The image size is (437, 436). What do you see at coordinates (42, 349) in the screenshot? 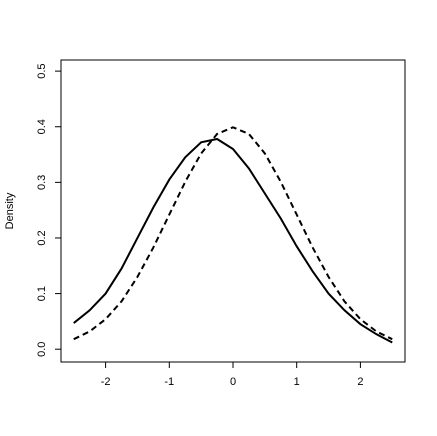
I see `y-tick-label: 0.0` at bounding box center [42, 349].